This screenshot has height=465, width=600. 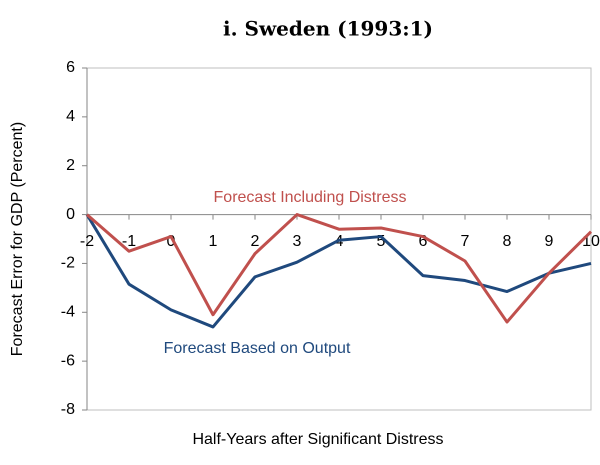 I want to click on y-tick-label: 4, so click(x=70, y=116).